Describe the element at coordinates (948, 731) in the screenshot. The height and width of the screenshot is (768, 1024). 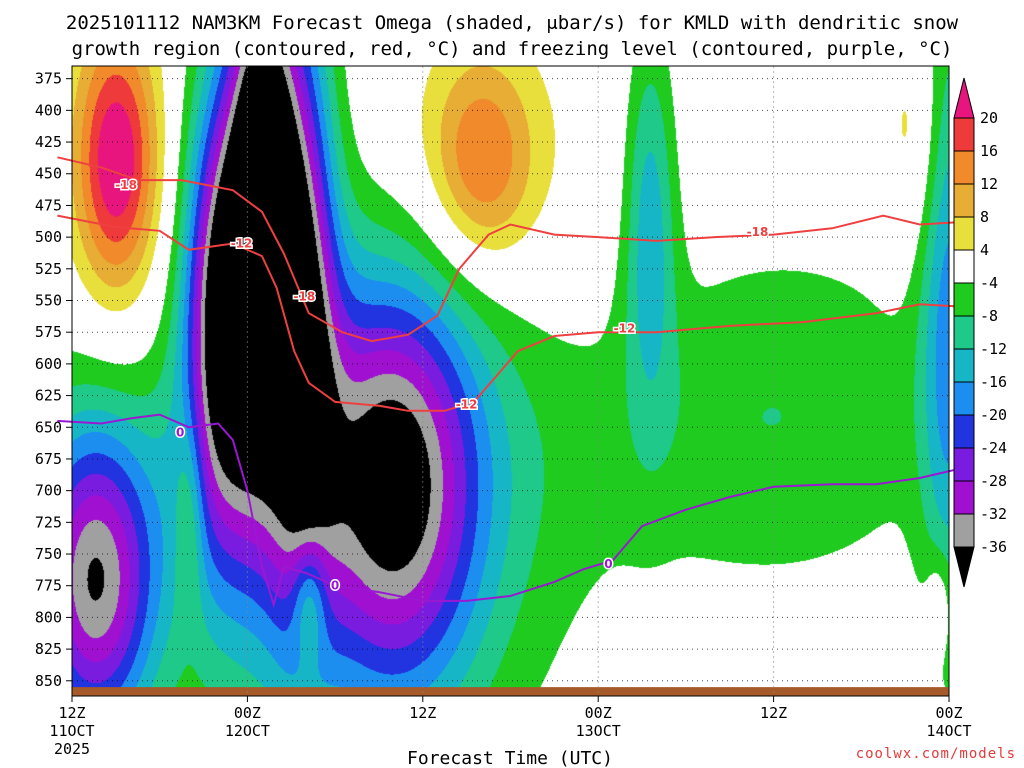
I see `x-tick-label-60-2: 14OCT` at that location.